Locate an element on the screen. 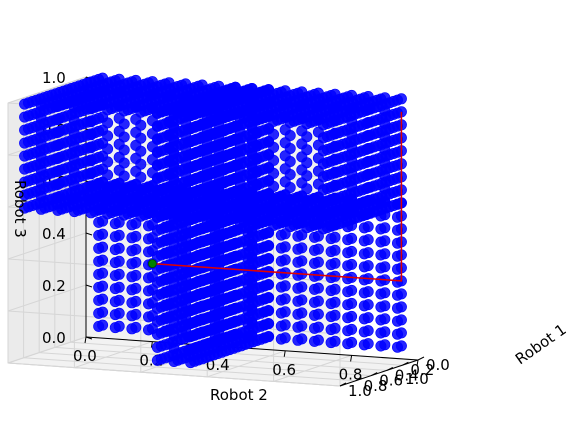  y-axis-line is located at coordinates (252, 348).